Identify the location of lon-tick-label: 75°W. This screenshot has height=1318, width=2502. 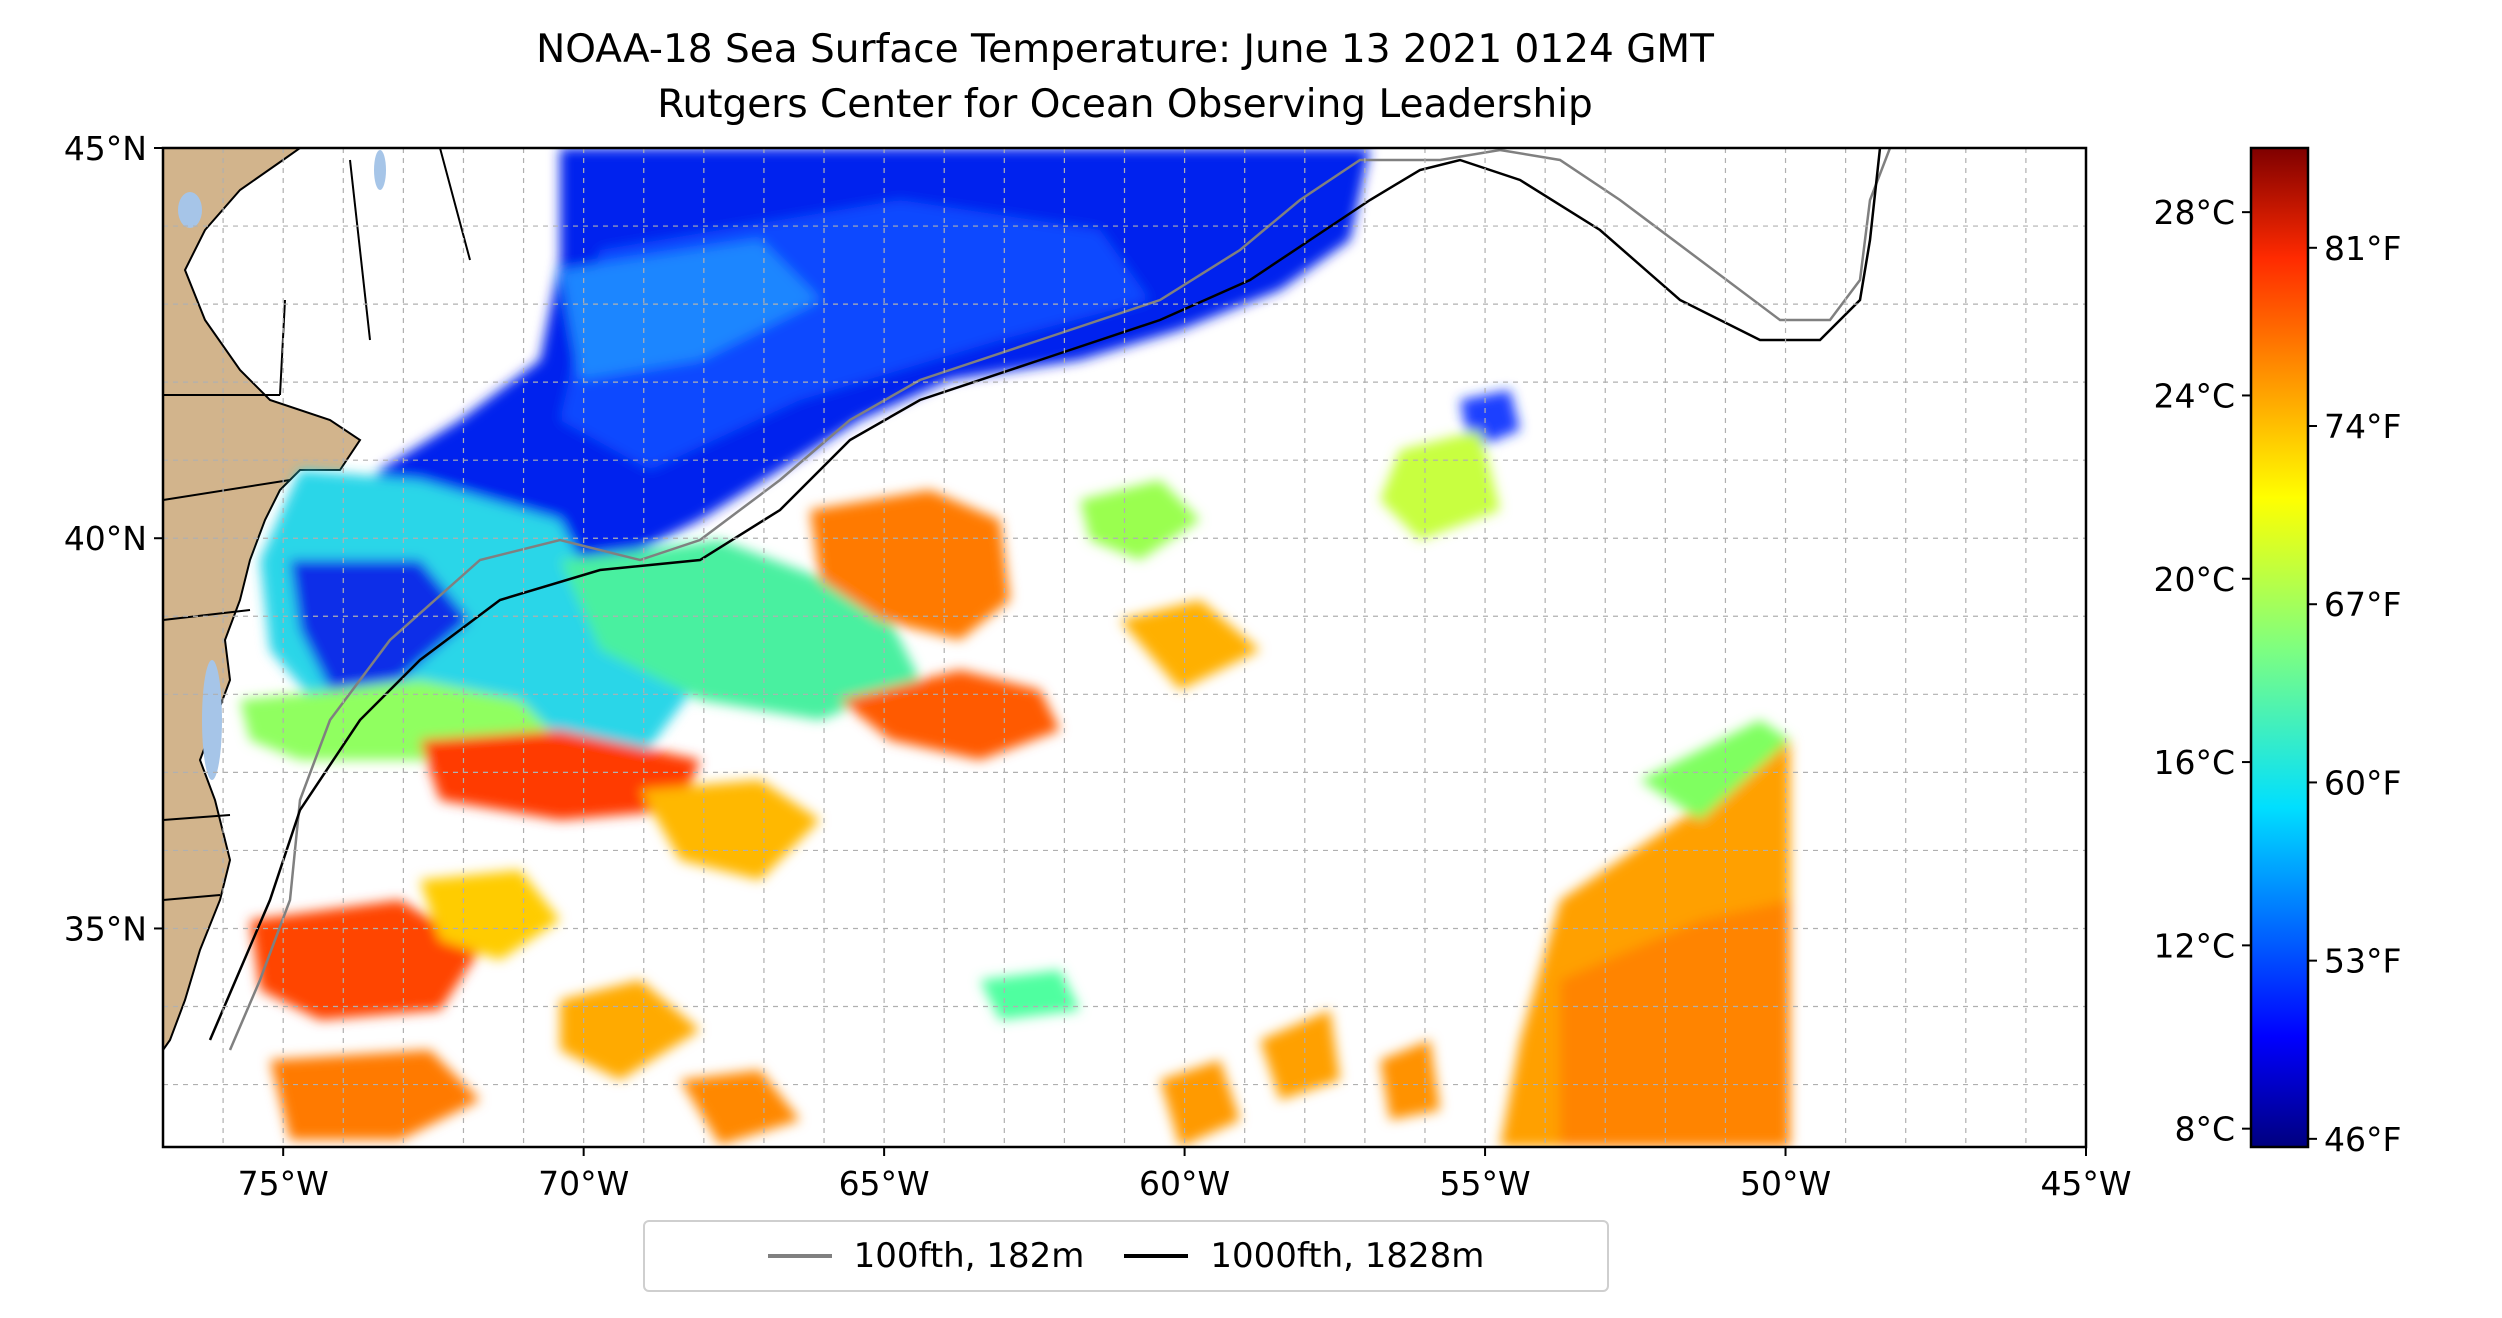
(283, 1183).